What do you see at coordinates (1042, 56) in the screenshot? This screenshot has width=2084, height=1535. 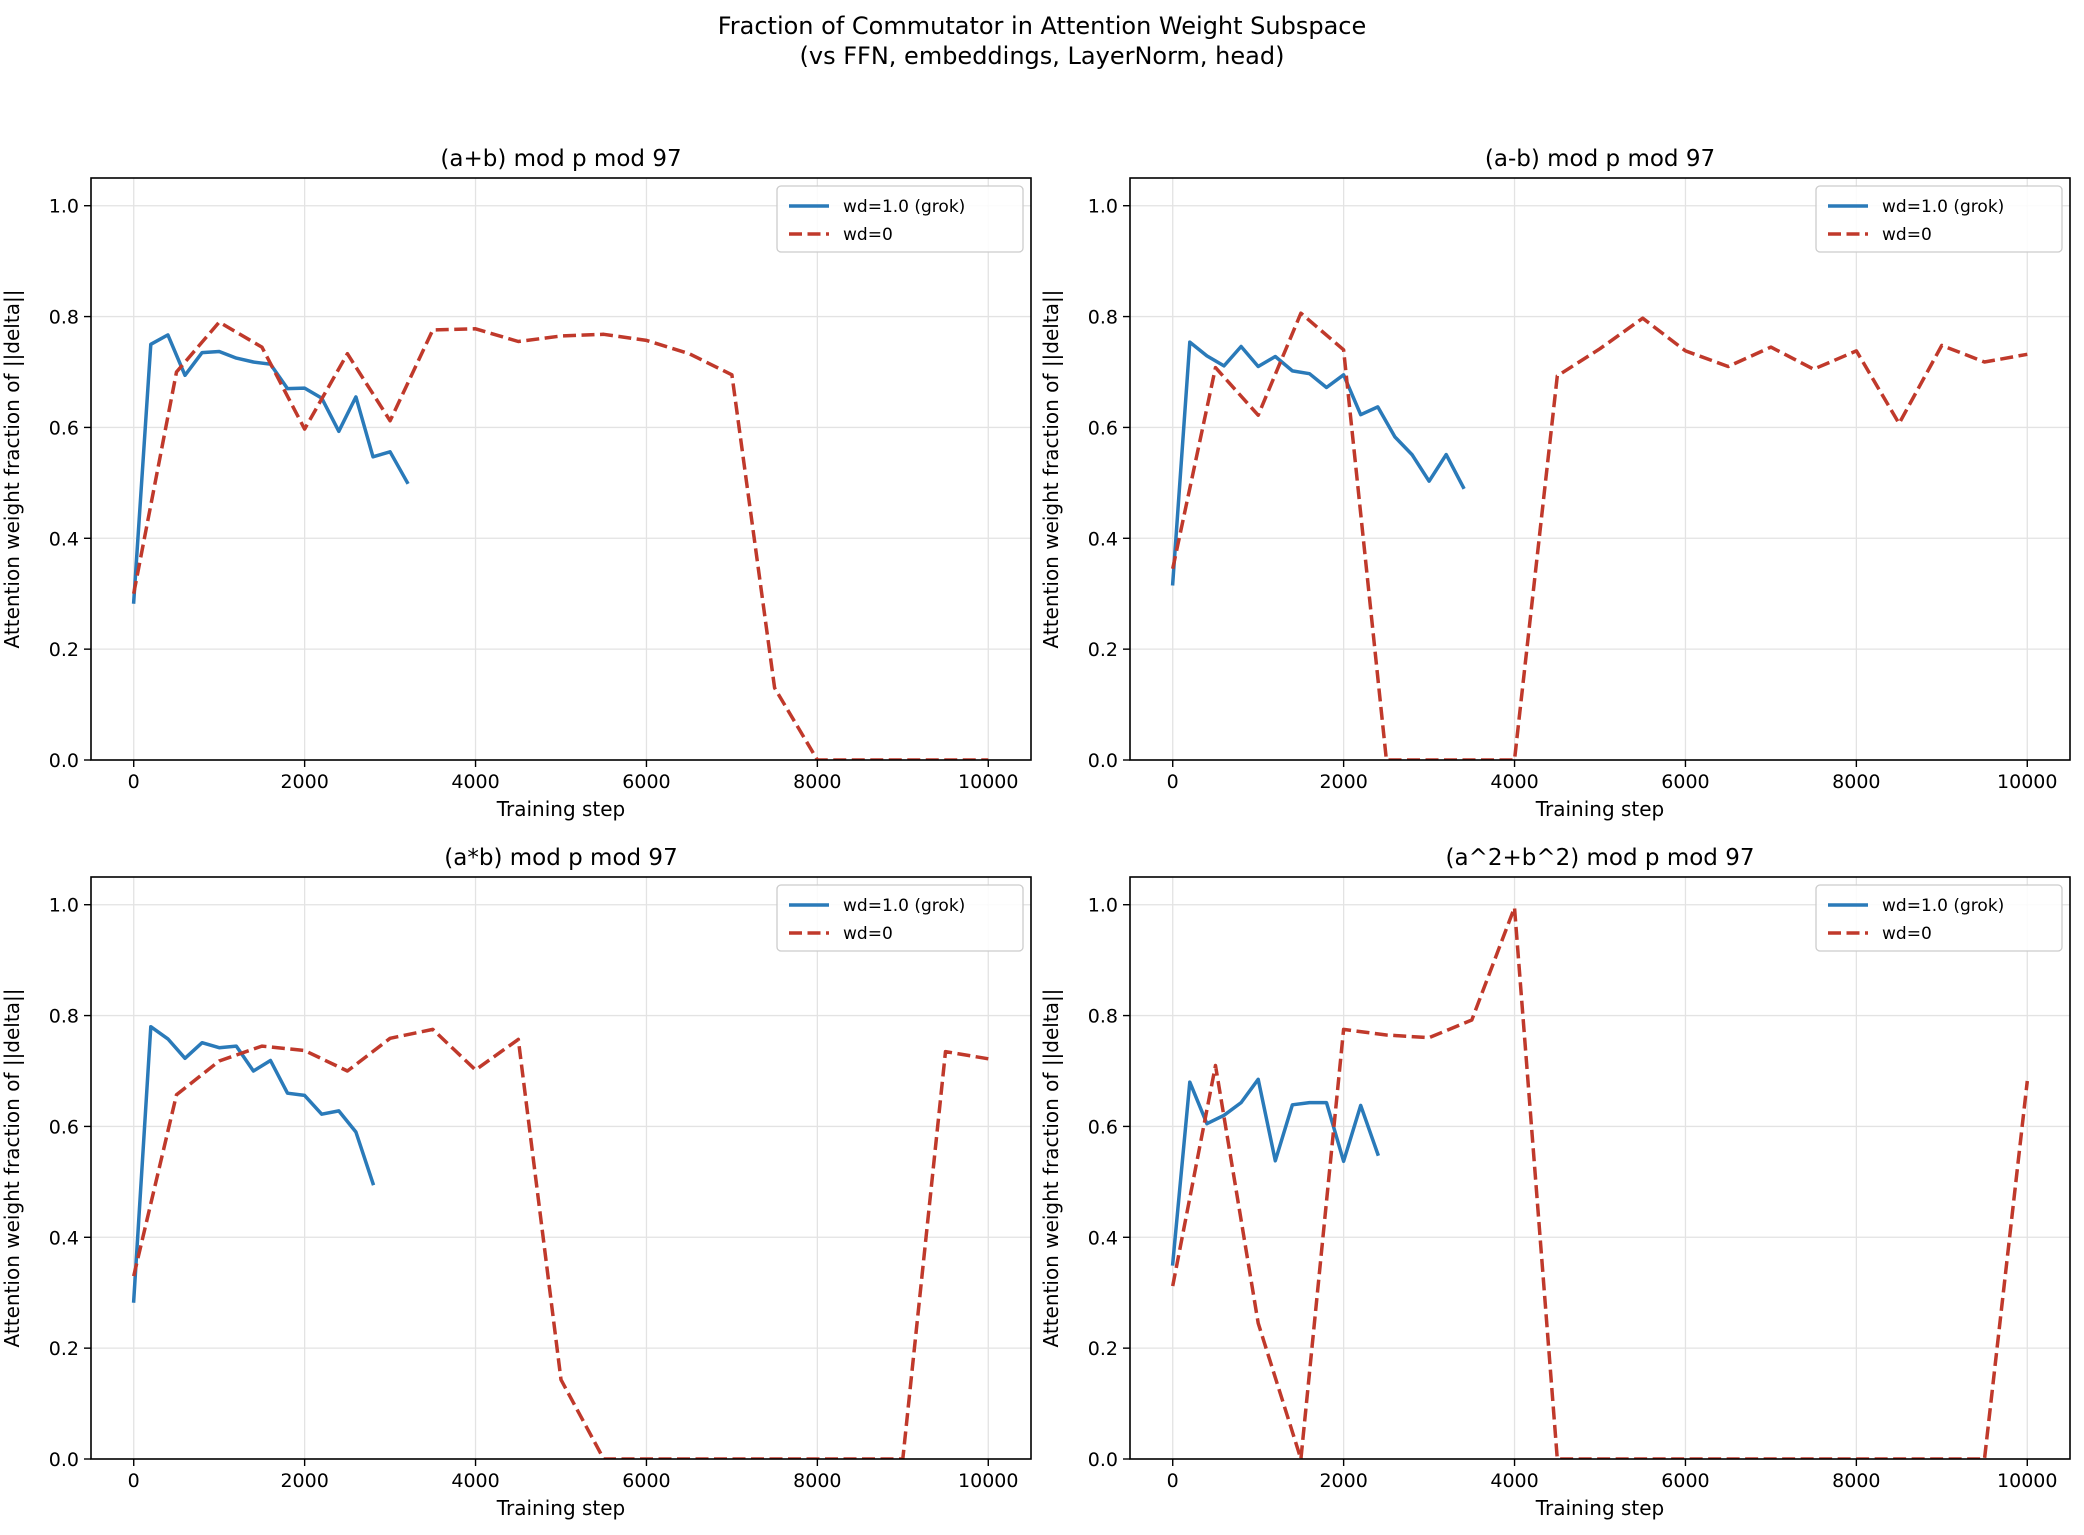 I see `figure-subtitle: (vs FFN, embeddings, LayerNorm, head)` at bounding box center [1042, 56].